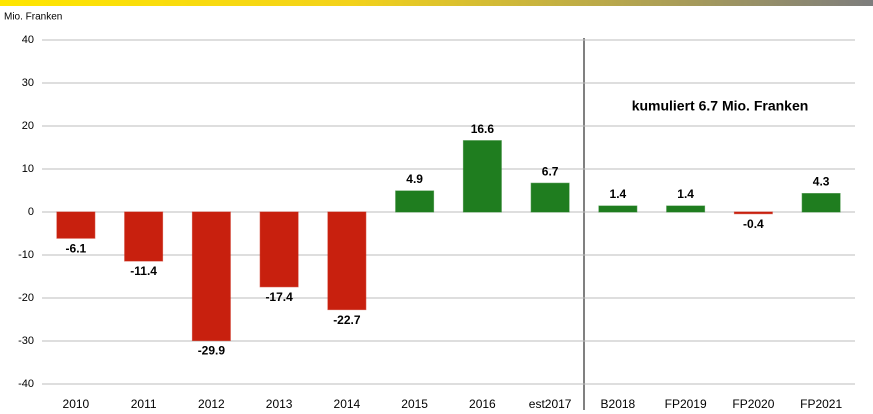 This screenshot has width=873, height=414. Describe the element at coordinates (483, 129) in the screenshot. I see `data-label: 16.6` at that location.